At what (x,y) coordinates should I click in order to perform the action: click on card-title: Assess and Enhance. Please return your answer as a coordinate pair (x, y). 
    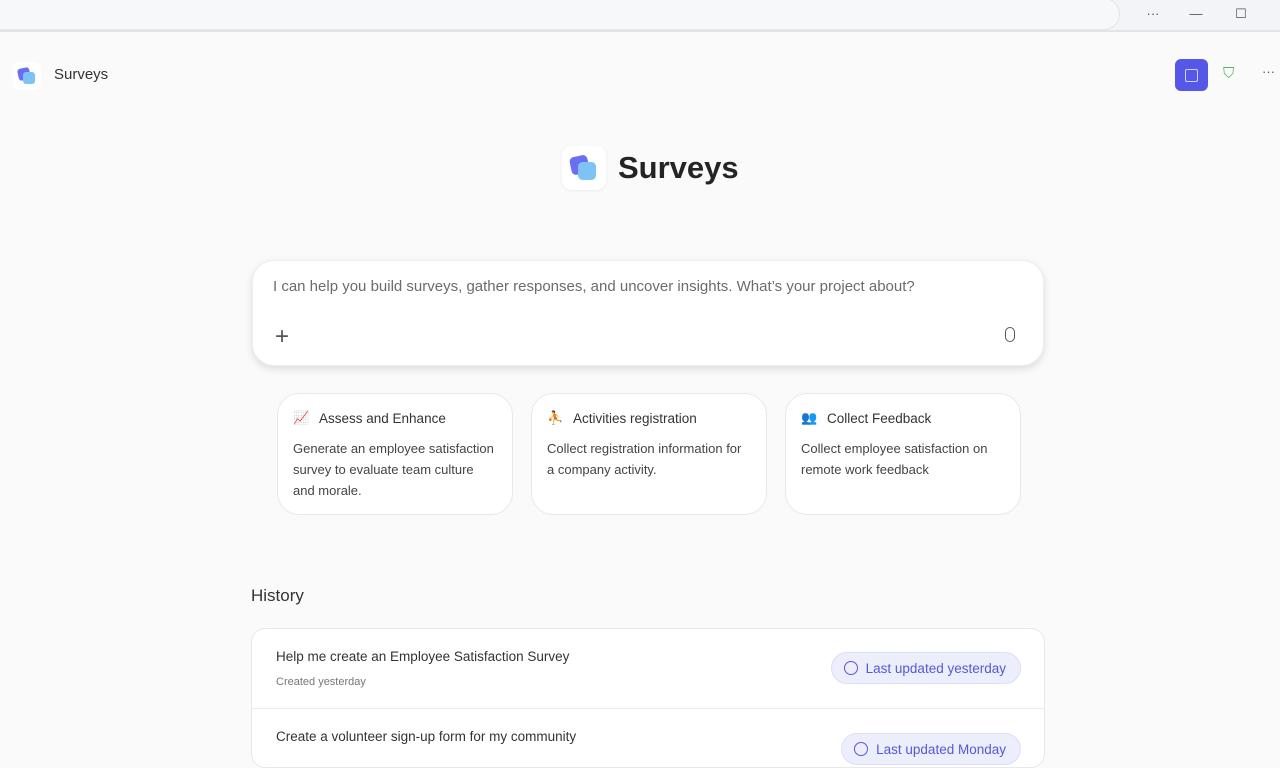
    Looking at the image, I should click on (382, 418).